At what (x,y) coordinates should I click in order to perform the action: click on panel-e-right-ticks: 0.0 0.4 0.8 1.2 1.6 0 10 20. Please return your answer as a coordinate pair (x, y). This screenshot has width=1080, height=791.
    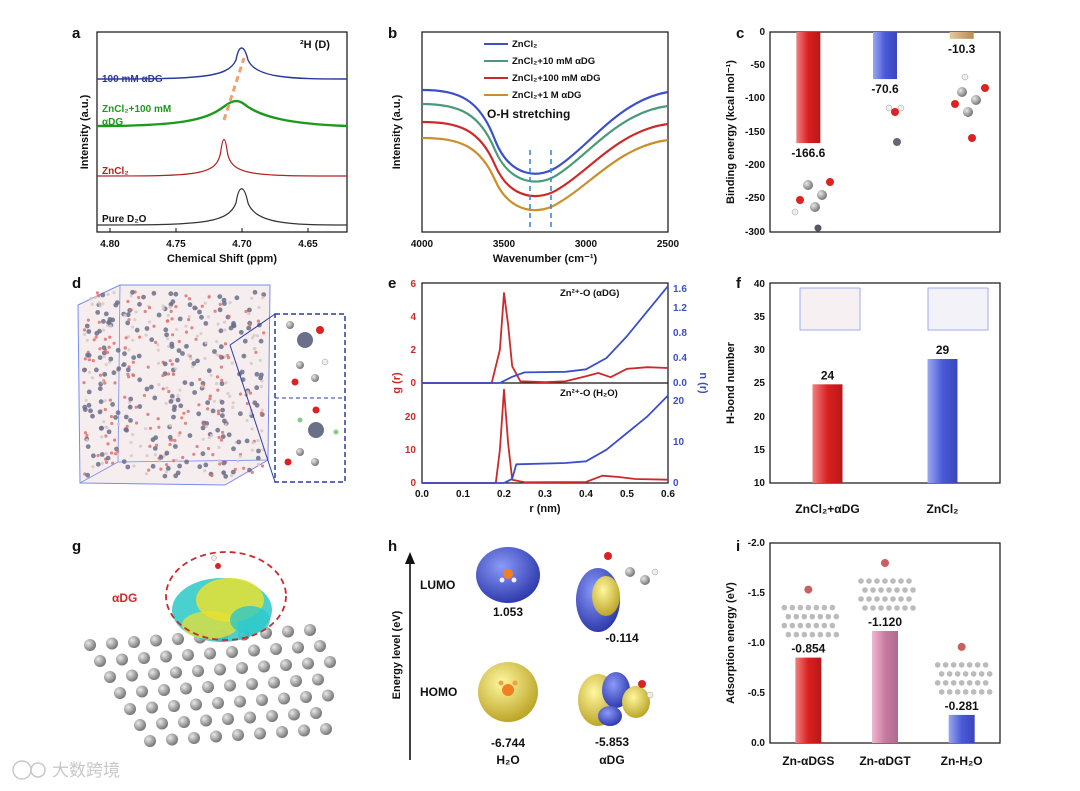
    Looking at the image, I should click on (680, 386).